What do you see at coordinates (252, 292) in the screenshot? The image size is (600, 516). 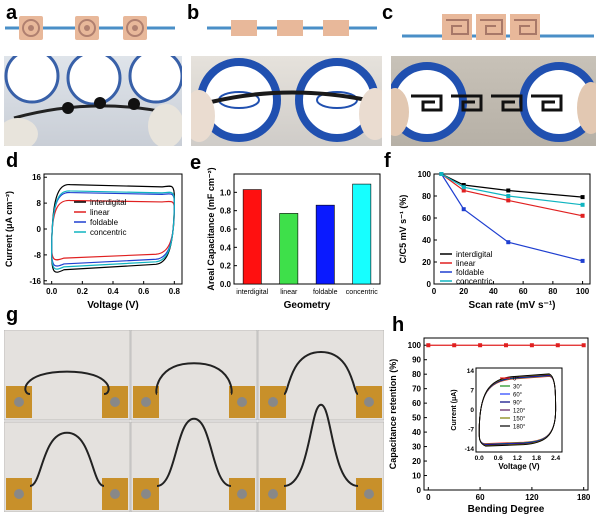 I see `x-category-label: interdigital` at bounding box center [252, 292].